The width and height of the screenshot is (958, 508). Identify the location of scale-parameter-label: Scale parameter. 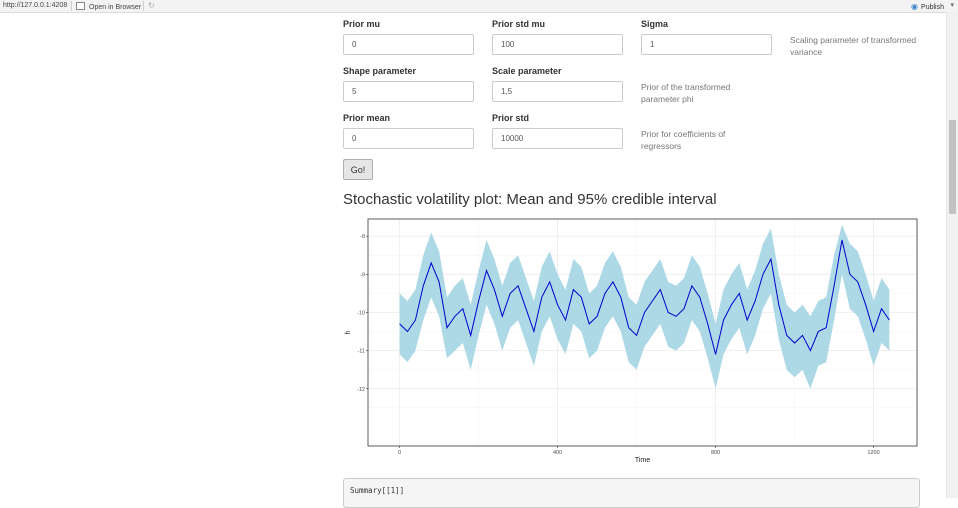
(527, 71).